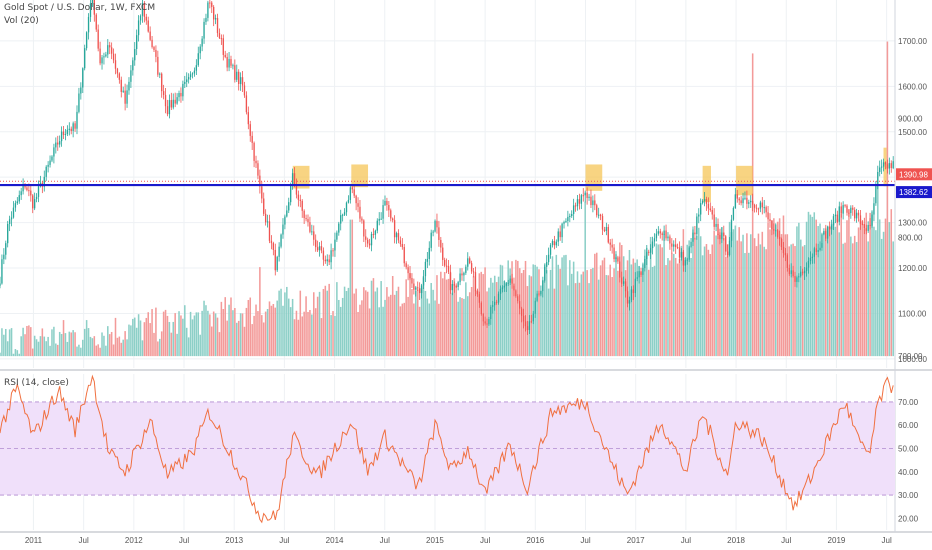 This screenshot has height=550, width=932. Describe the element at coordinates (912, 313) in the screenshot. I see `price-y-tick-label: 1100.00` at that location.